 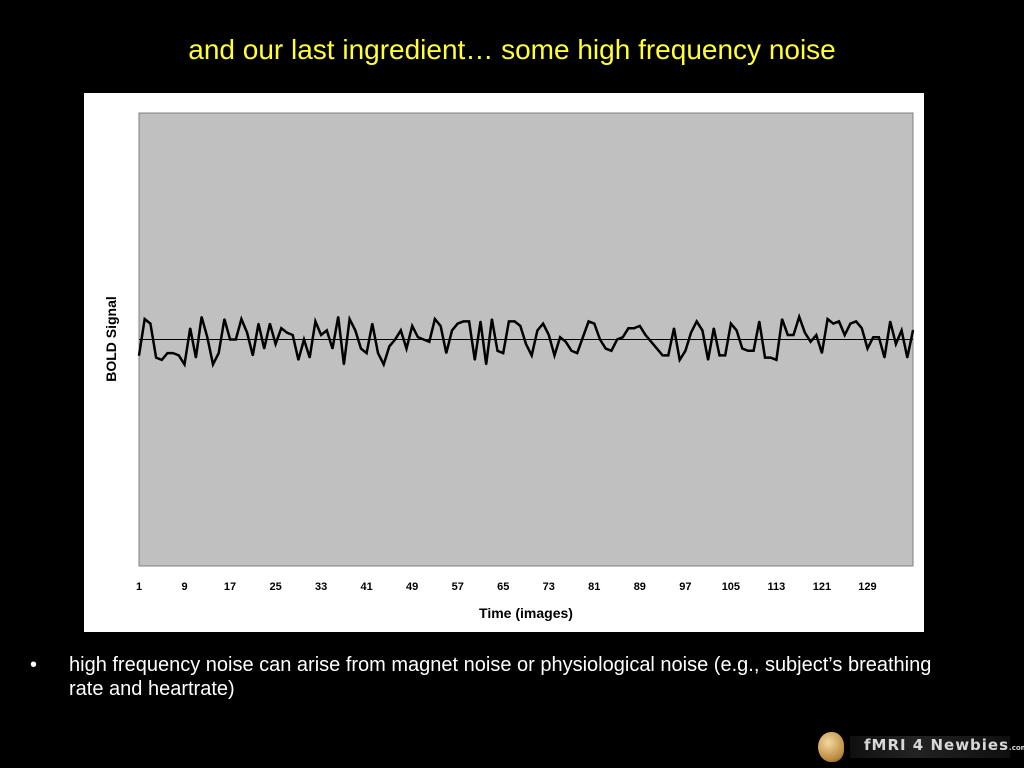 I want to click on x-tick-label: 17, so click(x=230, y=587).